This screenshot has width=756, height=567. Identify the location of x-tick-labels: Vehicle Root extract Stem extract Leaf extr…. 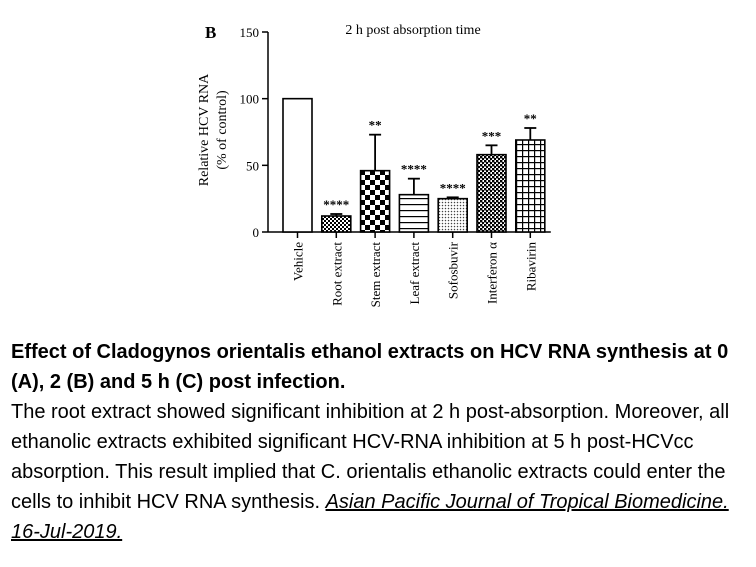
(415, 274).